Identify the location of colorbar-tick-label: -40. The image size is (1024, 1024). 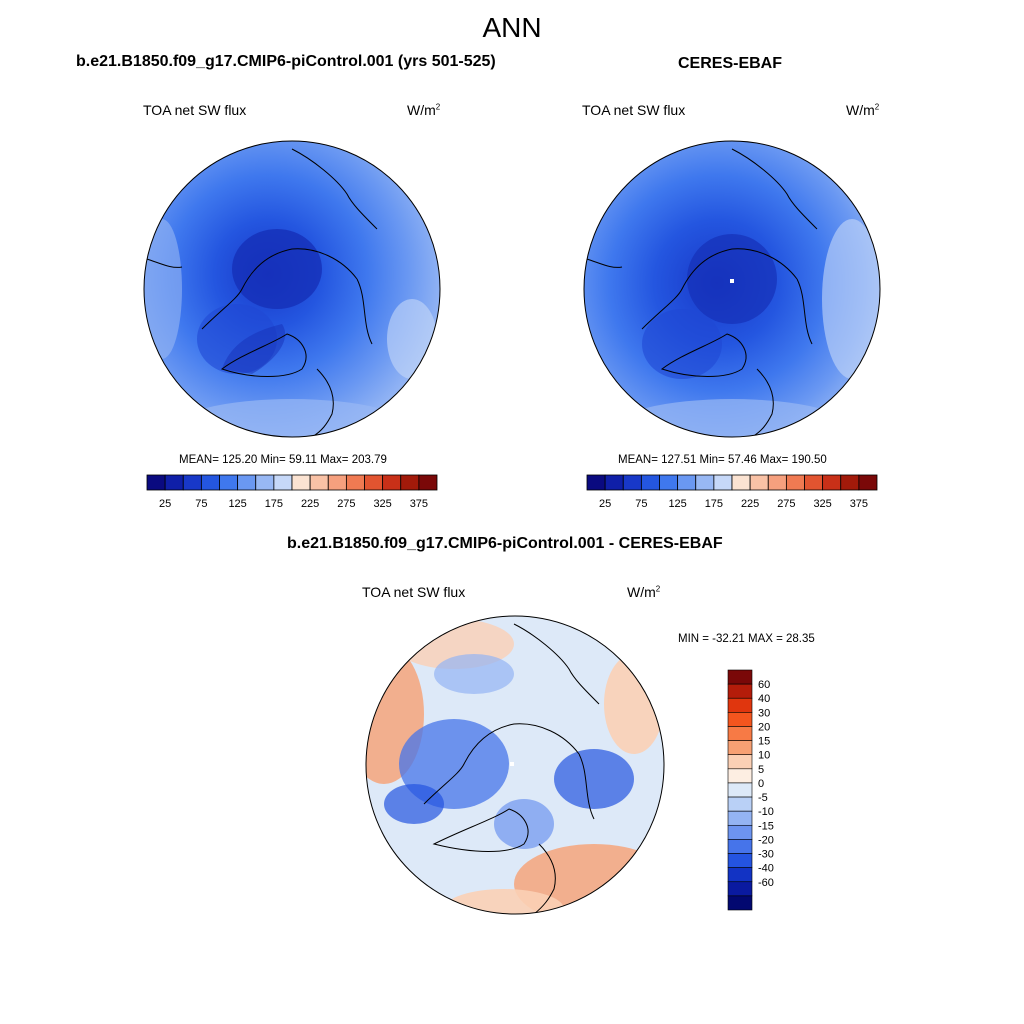
(766, 869).